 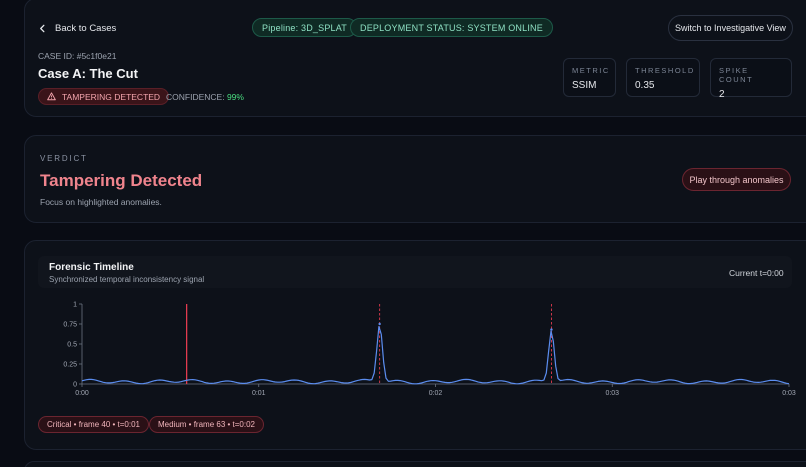 I want to click on threshold-label: THRESHOLD, so click(x=665, y=70).